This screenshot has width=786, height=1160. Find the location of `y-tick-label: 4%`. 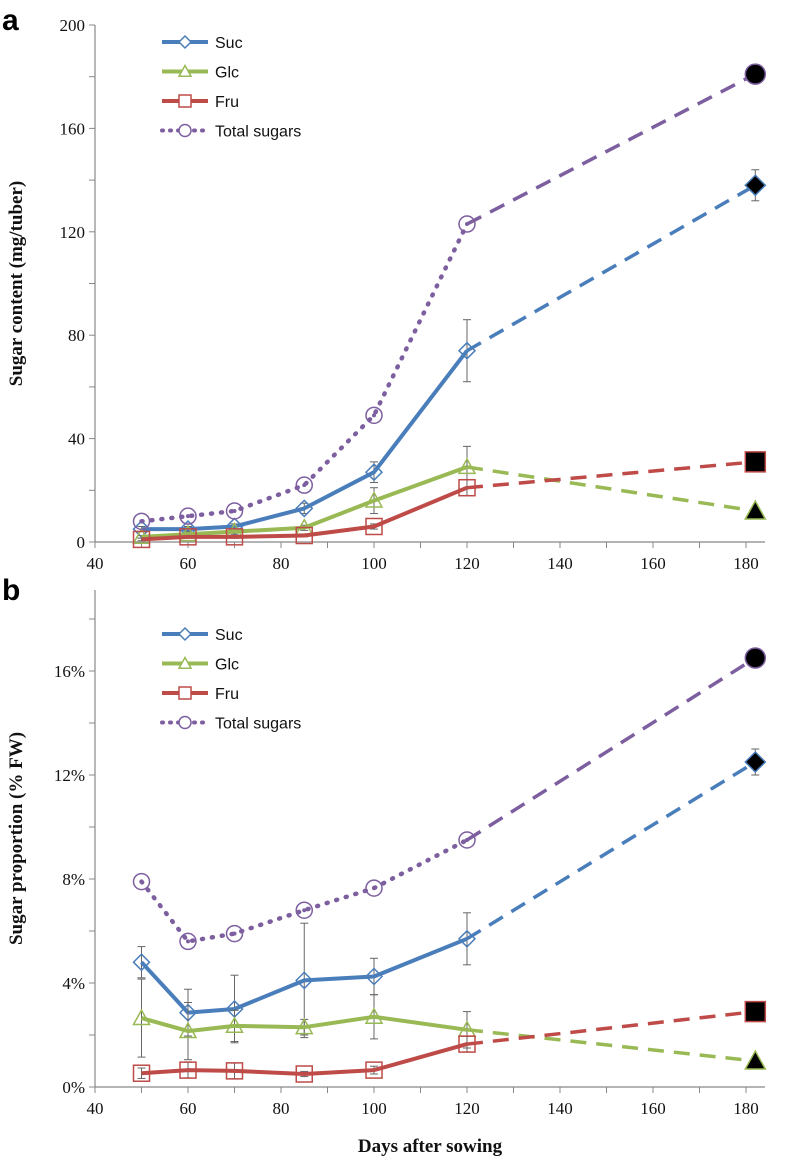

y-tick-label: 4% is located at coordinates (73, 983).